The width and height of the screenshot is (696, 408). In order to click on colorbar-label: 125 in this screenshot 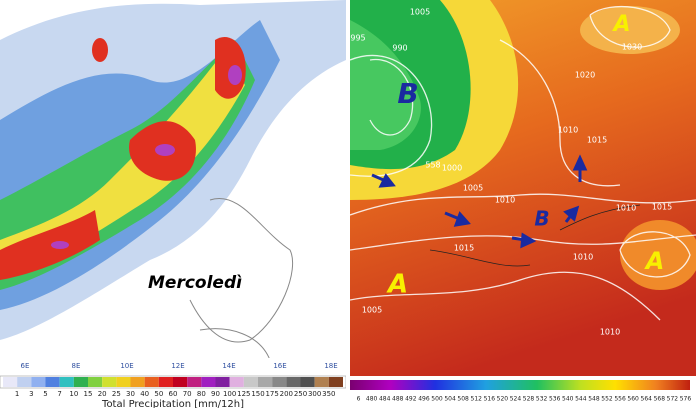, I will do `click(243, 394)`.